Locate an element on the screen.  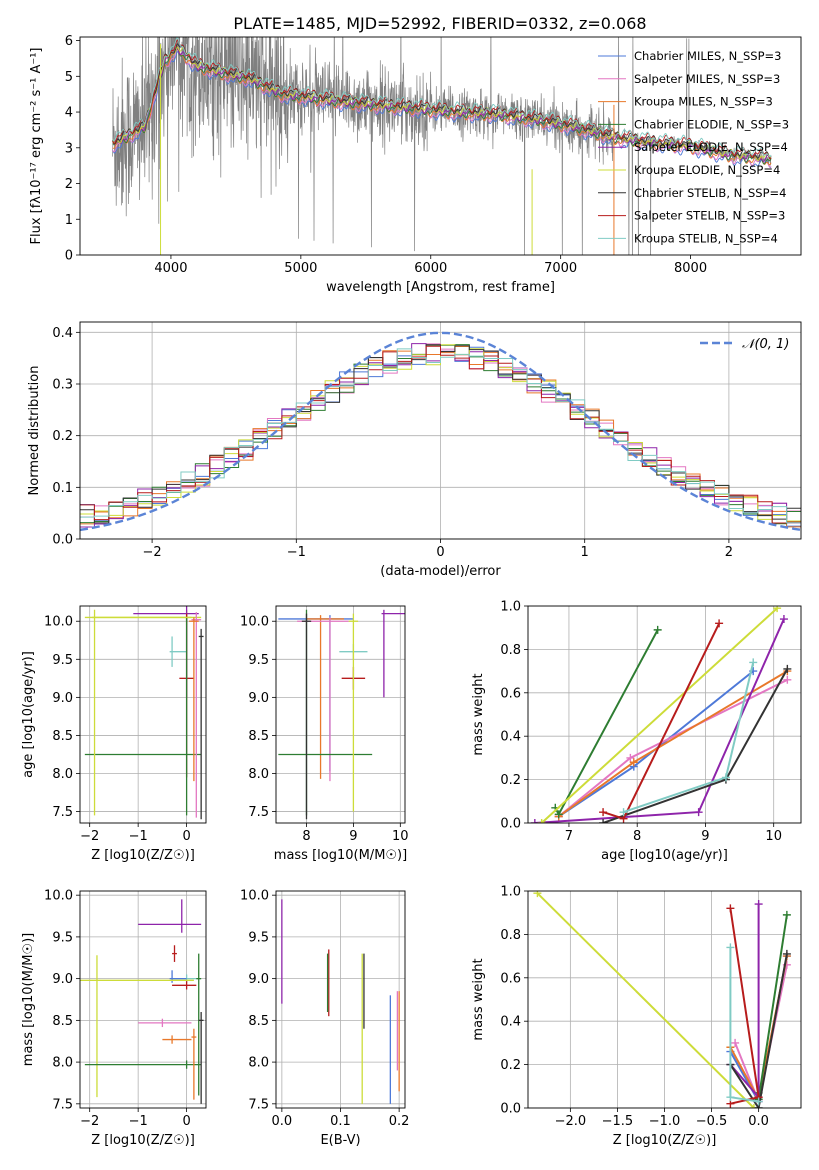
x-tick-label: 8 is located at coordinates (637, 836).